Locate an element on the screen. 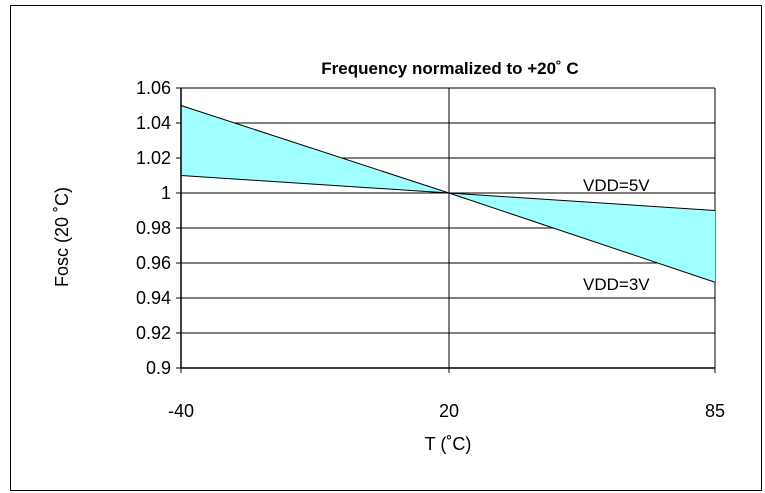 This screenshot has width=765, height=493. x-tick-label: -40 is located at coordinates (181, 411).